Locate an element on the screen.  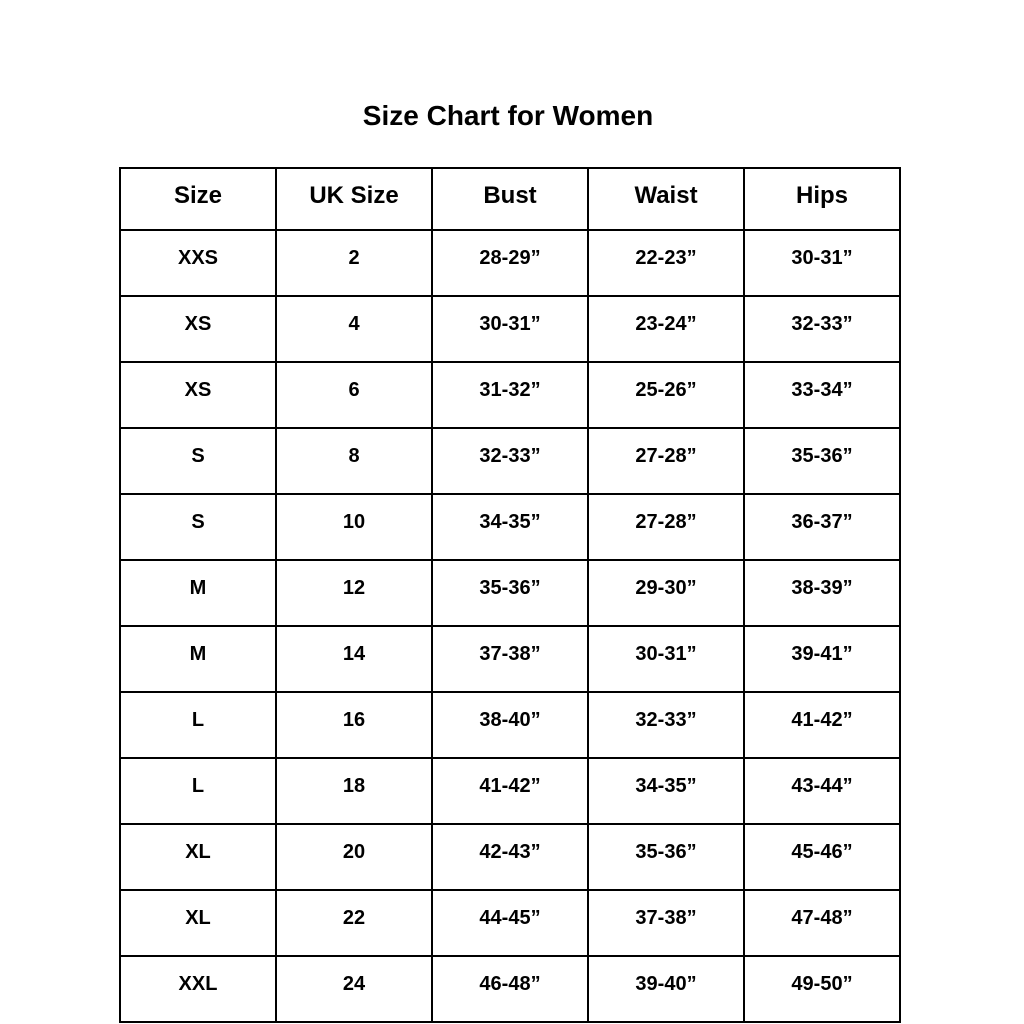
cell-hips: 32-33” is located at coordinates (822, 329).